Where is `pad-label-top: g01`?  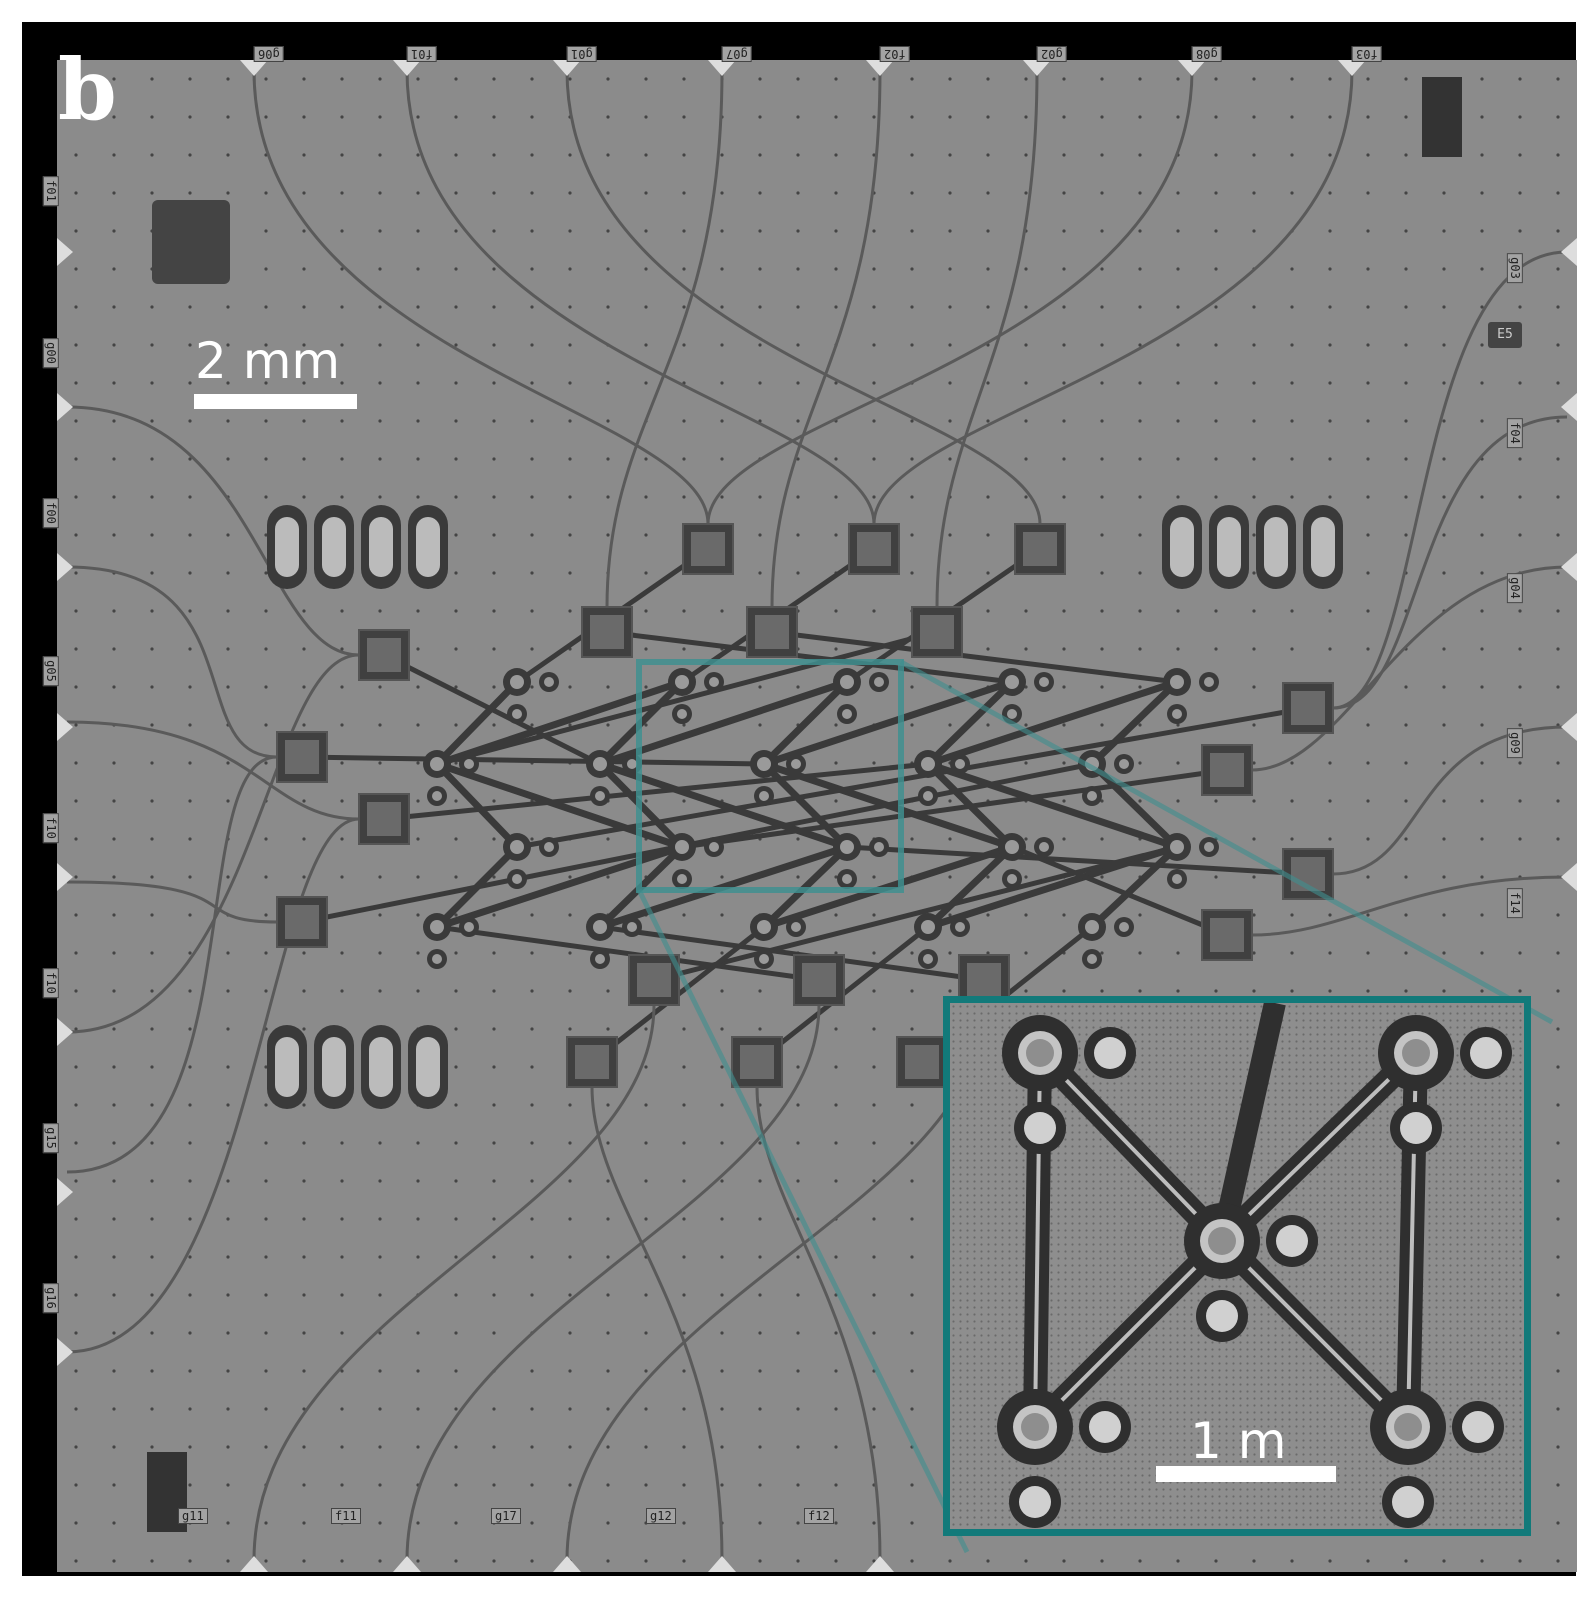
pad-label-top: g01 is located at coordinates (582, 54).